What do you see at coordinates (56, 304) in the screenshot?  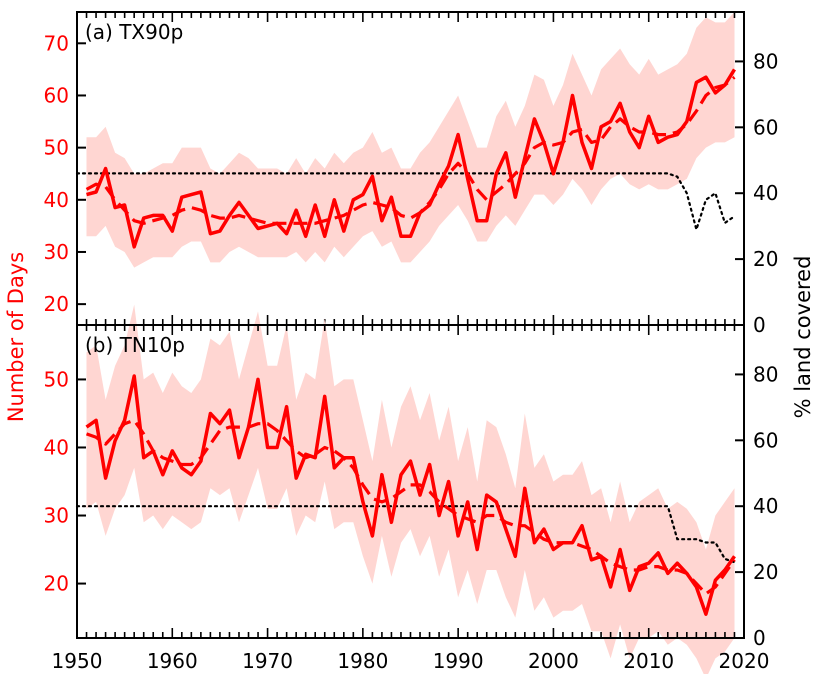 I see `left-tick-label-tx90p: 20` at bounding box center [56, 304].